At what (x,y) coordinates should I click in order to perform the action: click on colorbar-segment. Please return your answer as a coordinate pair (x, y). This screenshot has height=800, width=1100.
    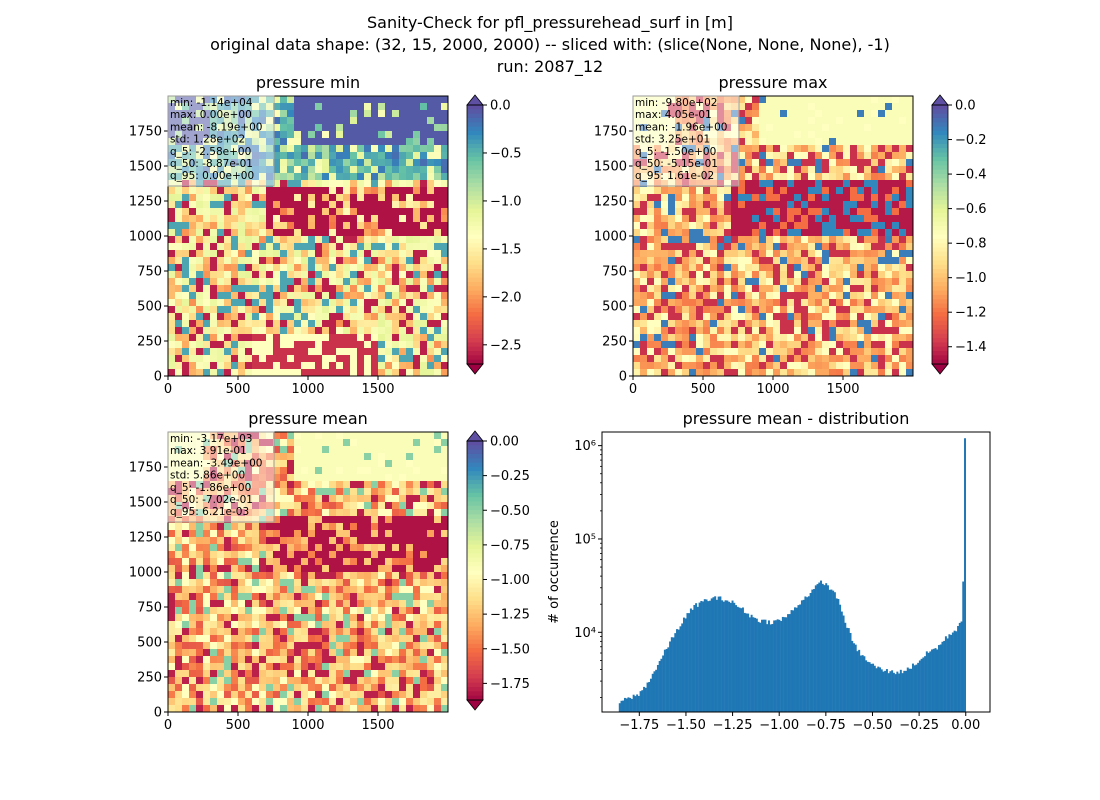
    Looking at the image, I should click on (475, 159).